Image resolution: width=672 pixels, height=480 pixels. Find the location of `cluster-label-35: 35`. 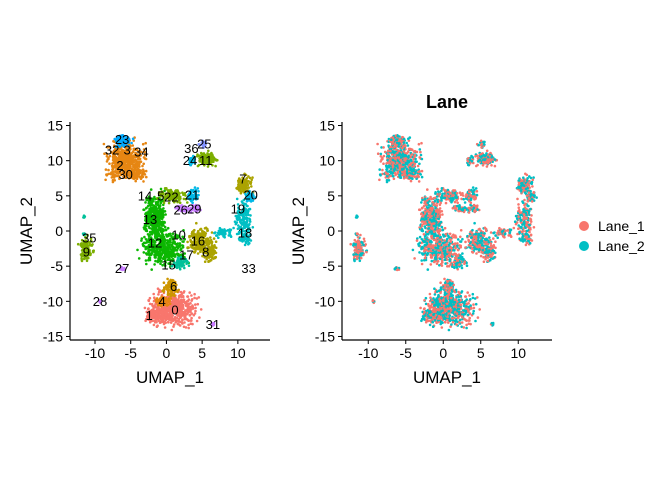

cluster-label-35: 35 is located at coordinates (89, 238).